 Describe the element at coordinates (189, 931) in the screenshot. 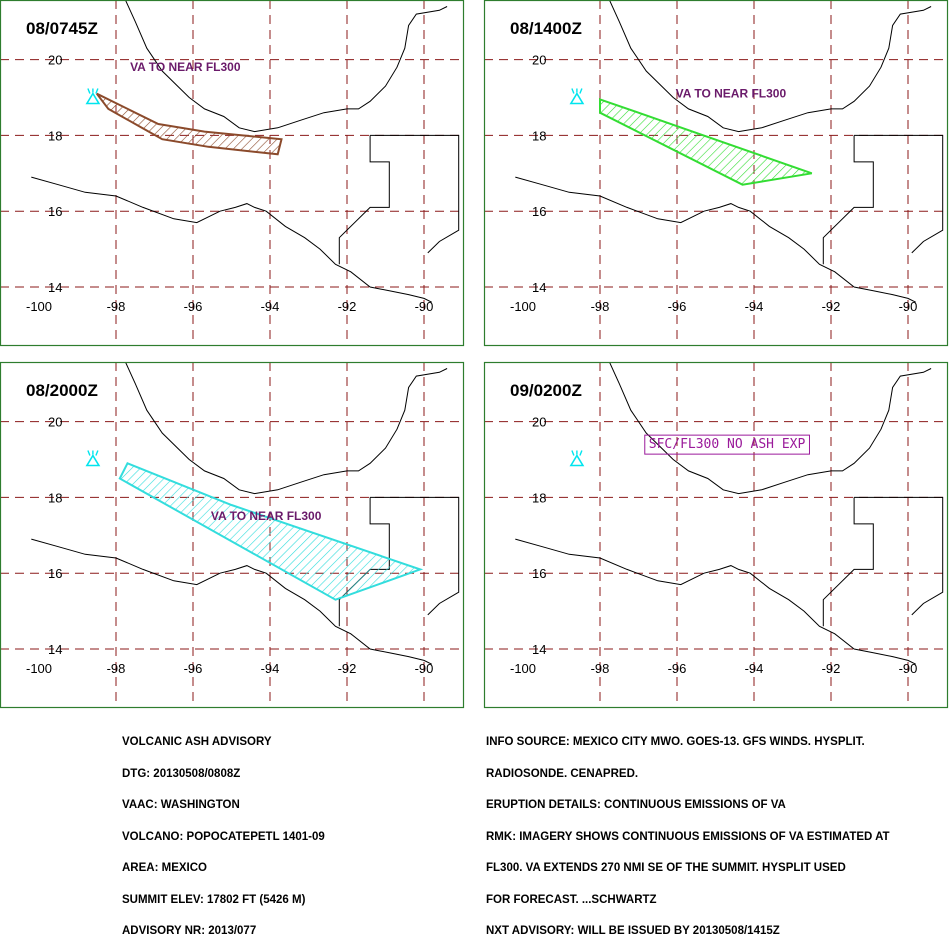

I see `advisory-line: ADVISORY NR: 2013/077` at that location.